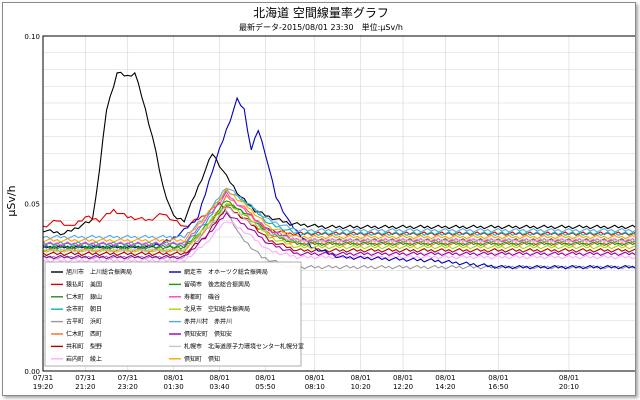 Image resolution: width=640 pixels, height=400 pixels. Describe the element at coordinates (99, 272) in the screenshot. I see `legend-label: 旭川市 上川総合振興局` at that location.